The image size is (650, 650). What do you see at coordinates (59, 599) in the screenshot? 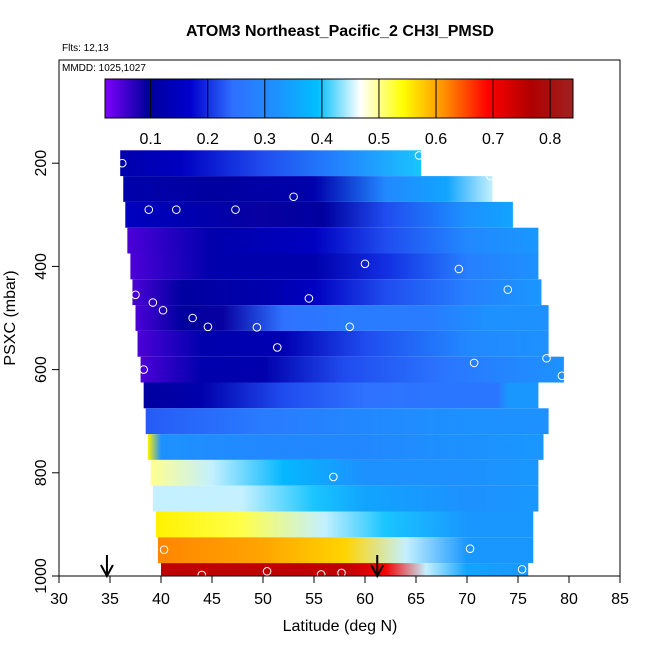
I see `x-tick-label: 30` at bounding box center [59, 599].